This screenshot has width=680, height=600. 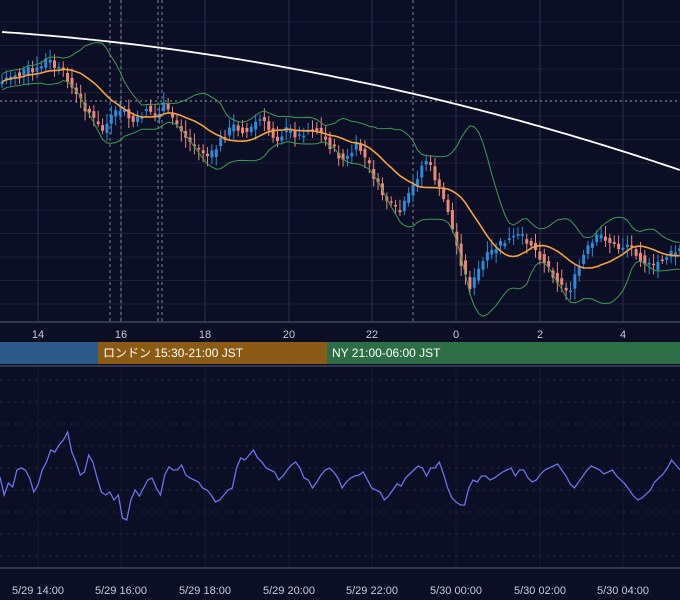 I want to click on oscillator-x-tick-label: 5/29 16:00, so click(x=121, y=591).